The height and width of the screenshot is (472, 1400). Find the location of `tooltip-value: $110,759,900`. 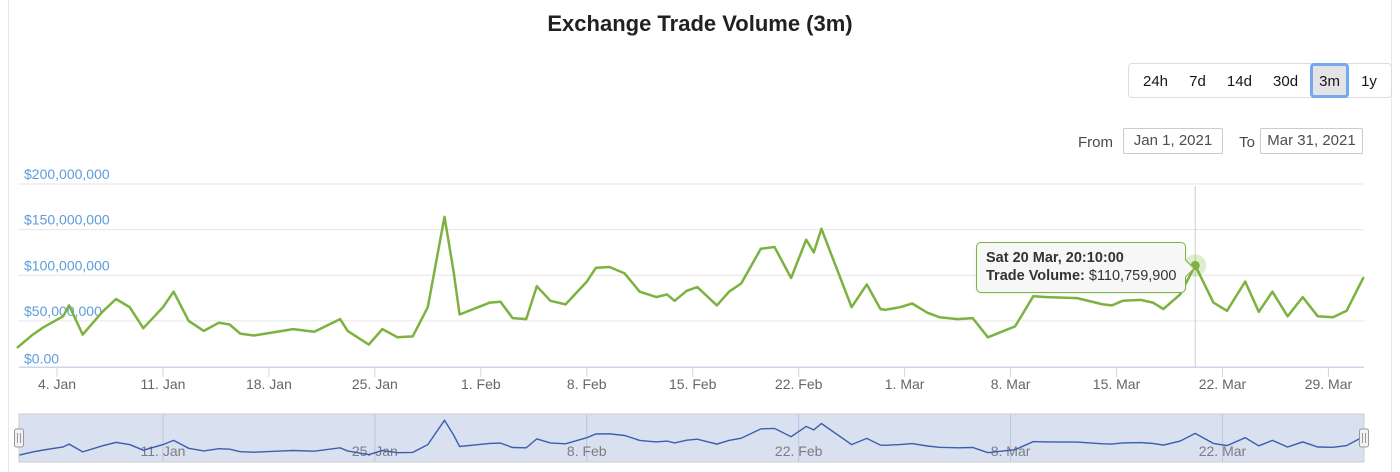

tooltip-value: $110,759,900 is located at coordinates (1132, 276).